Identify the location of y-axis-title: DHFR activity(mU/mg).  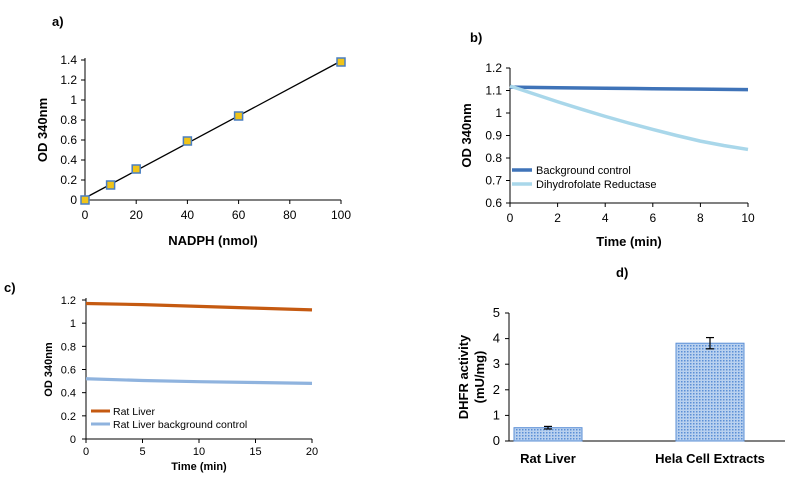
(471, 376).